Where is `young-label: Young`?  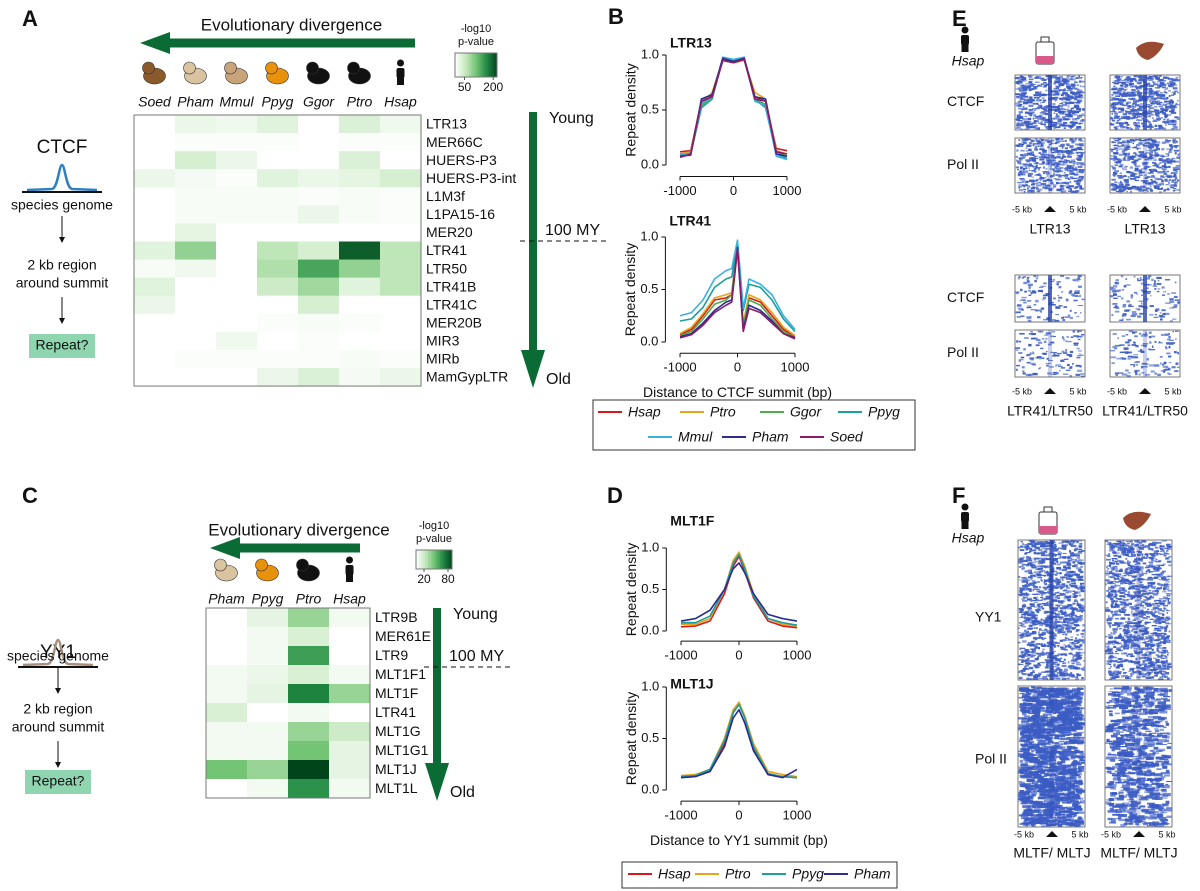
young-label: Young is located at coordinates (475, 614).